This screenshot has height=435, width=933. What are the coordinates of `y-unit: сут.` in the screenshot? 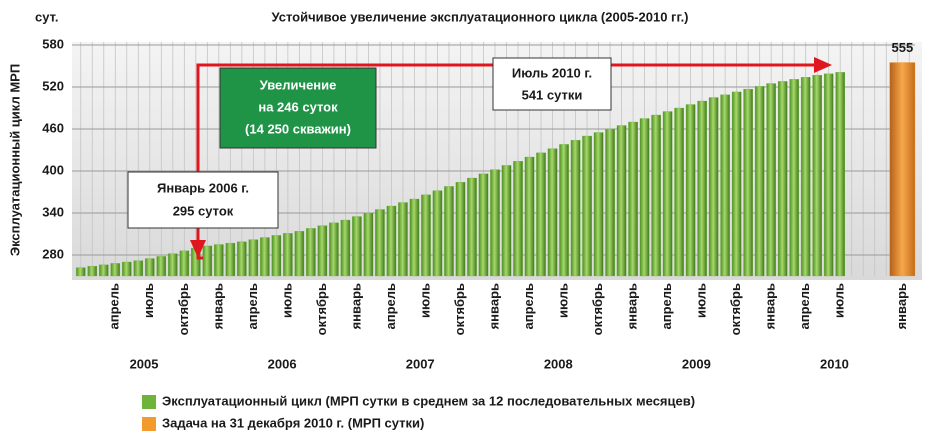 It's located at (46, 16).